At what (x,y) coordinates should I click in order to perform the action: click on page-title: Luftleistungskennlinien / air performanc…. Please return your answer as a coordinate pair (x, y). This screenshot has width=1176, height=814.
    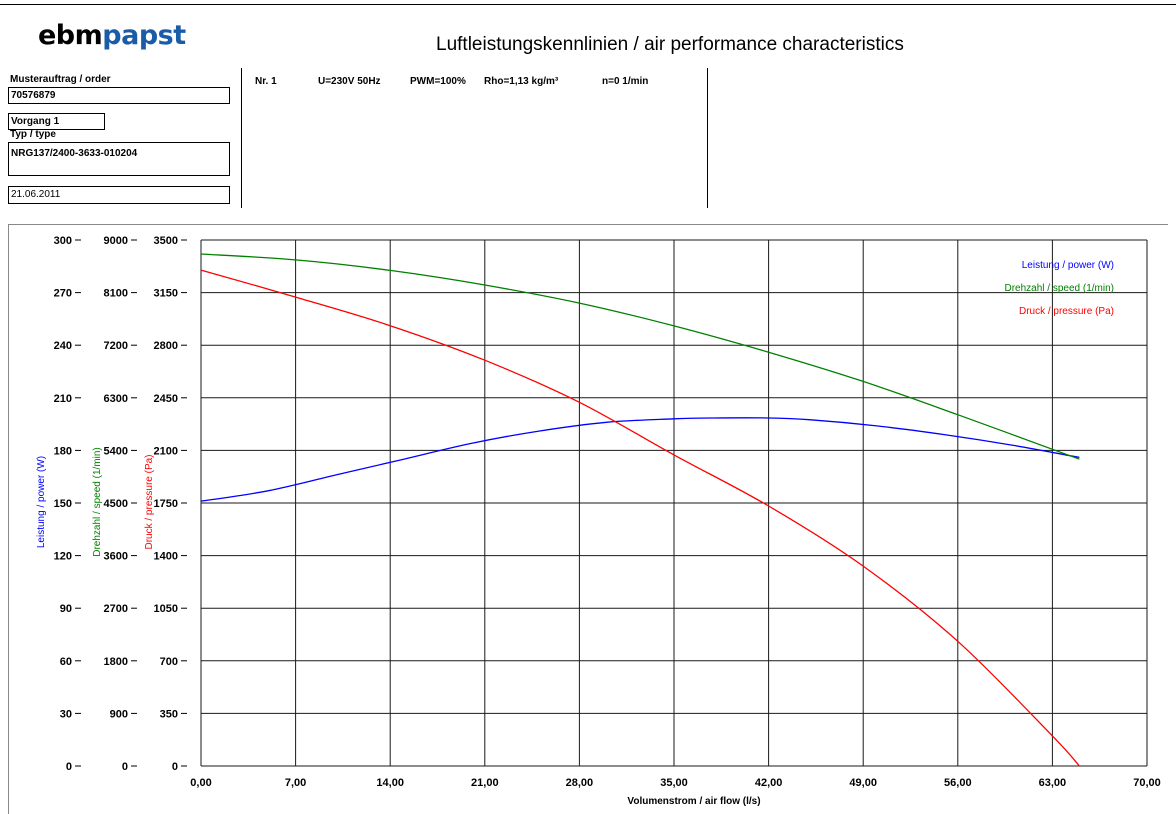
    Looking at the image, I should click on (670, 44).